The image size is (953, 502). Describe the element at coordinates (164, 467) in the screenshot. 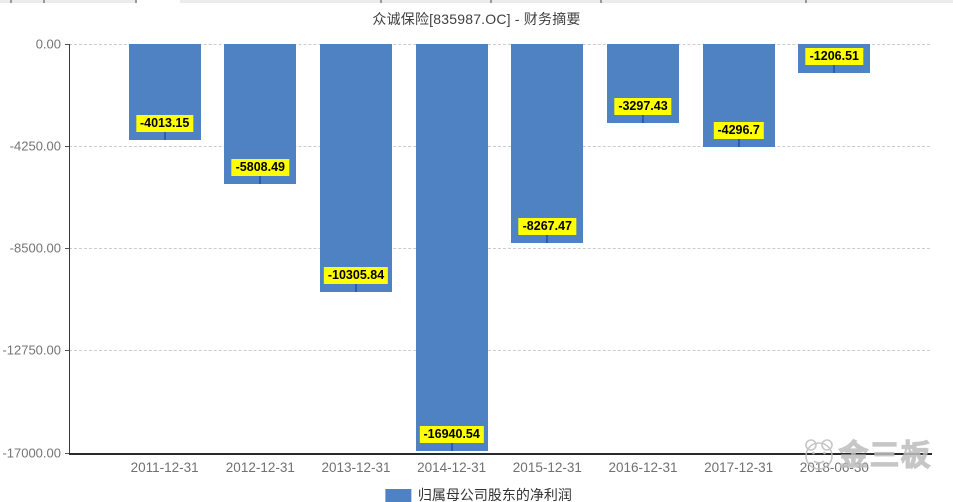

I see `x-tick-label: 2011-12-31` at that location.